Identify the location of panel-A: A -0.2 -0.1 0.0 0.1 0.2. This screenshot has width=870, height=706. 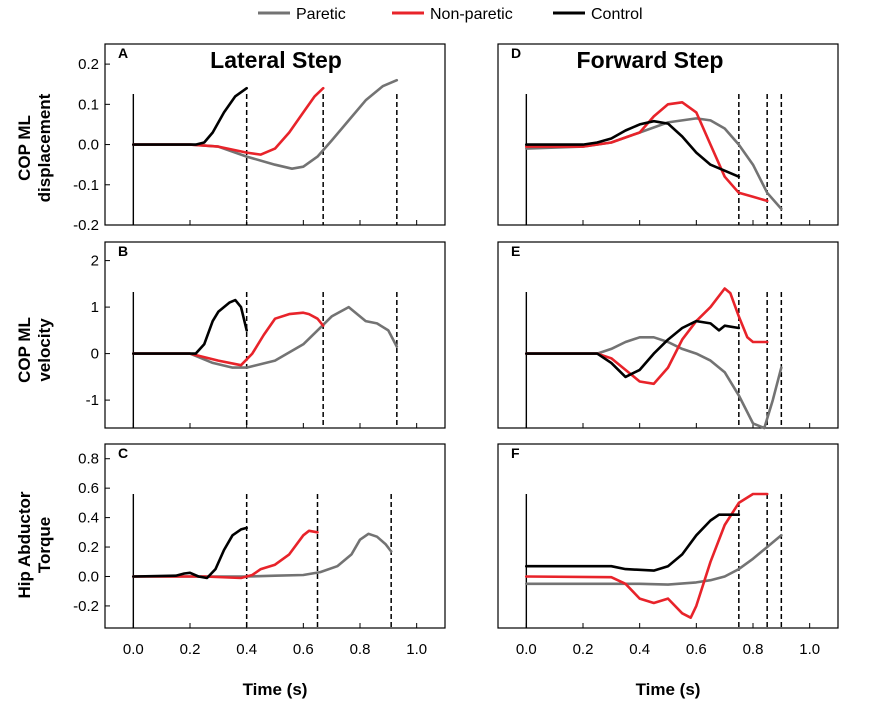
(259, 138).